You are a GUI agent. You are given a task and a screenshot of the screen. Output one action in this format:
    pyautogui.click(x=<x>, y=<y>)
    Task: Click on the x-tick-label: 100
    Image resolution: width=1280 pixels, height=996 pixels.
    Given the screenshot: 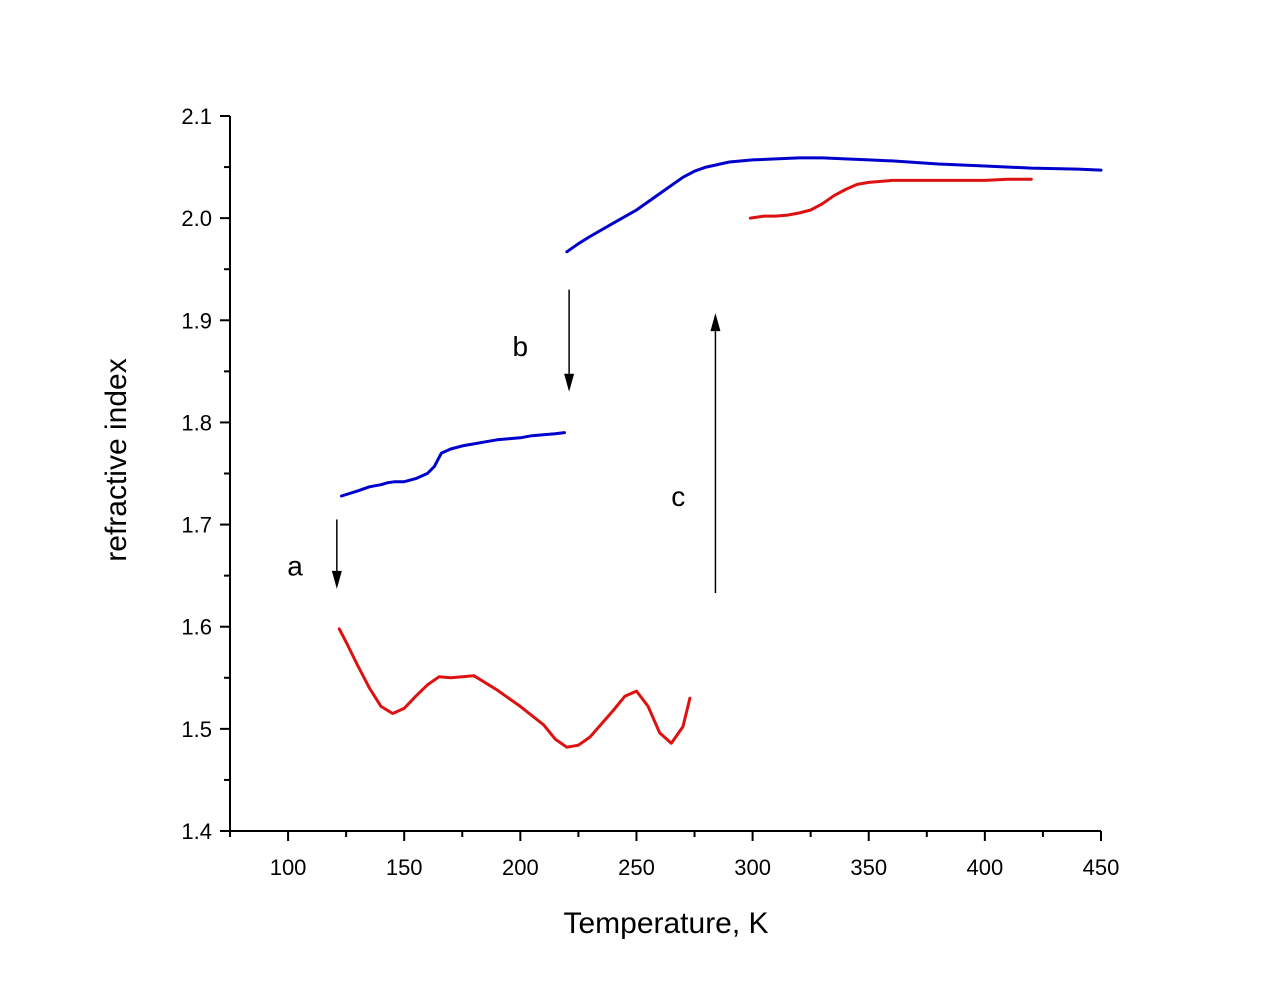 What is the action you would take?
    pyautogui.click(x=288, y=867)
    